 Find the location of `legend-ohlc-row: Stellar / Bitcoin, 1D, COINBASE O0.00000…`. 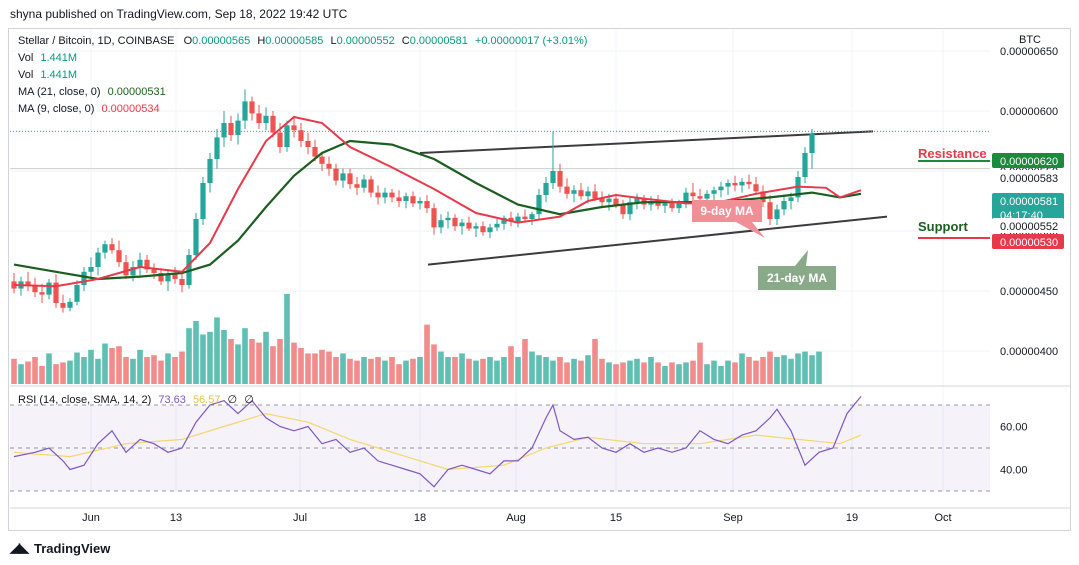

legend-ohlc-row: Stellar / Bitcoin, 1D, COINBASE O0.00000… is located at coordinates (302, 41).